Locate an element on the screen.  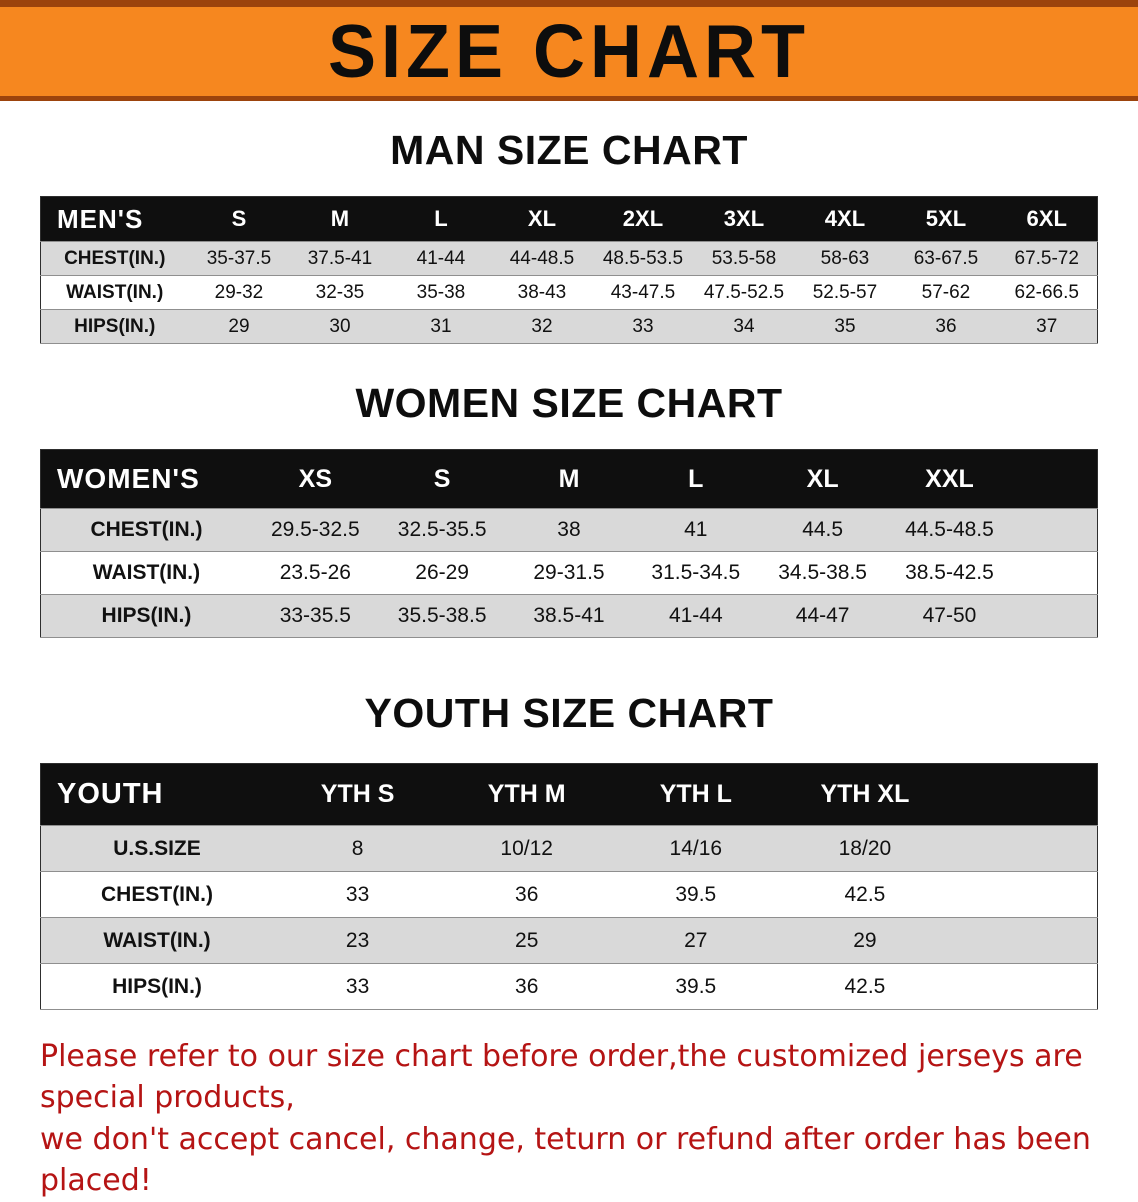
column-header: 3XL is located at coordinates (744, 219).